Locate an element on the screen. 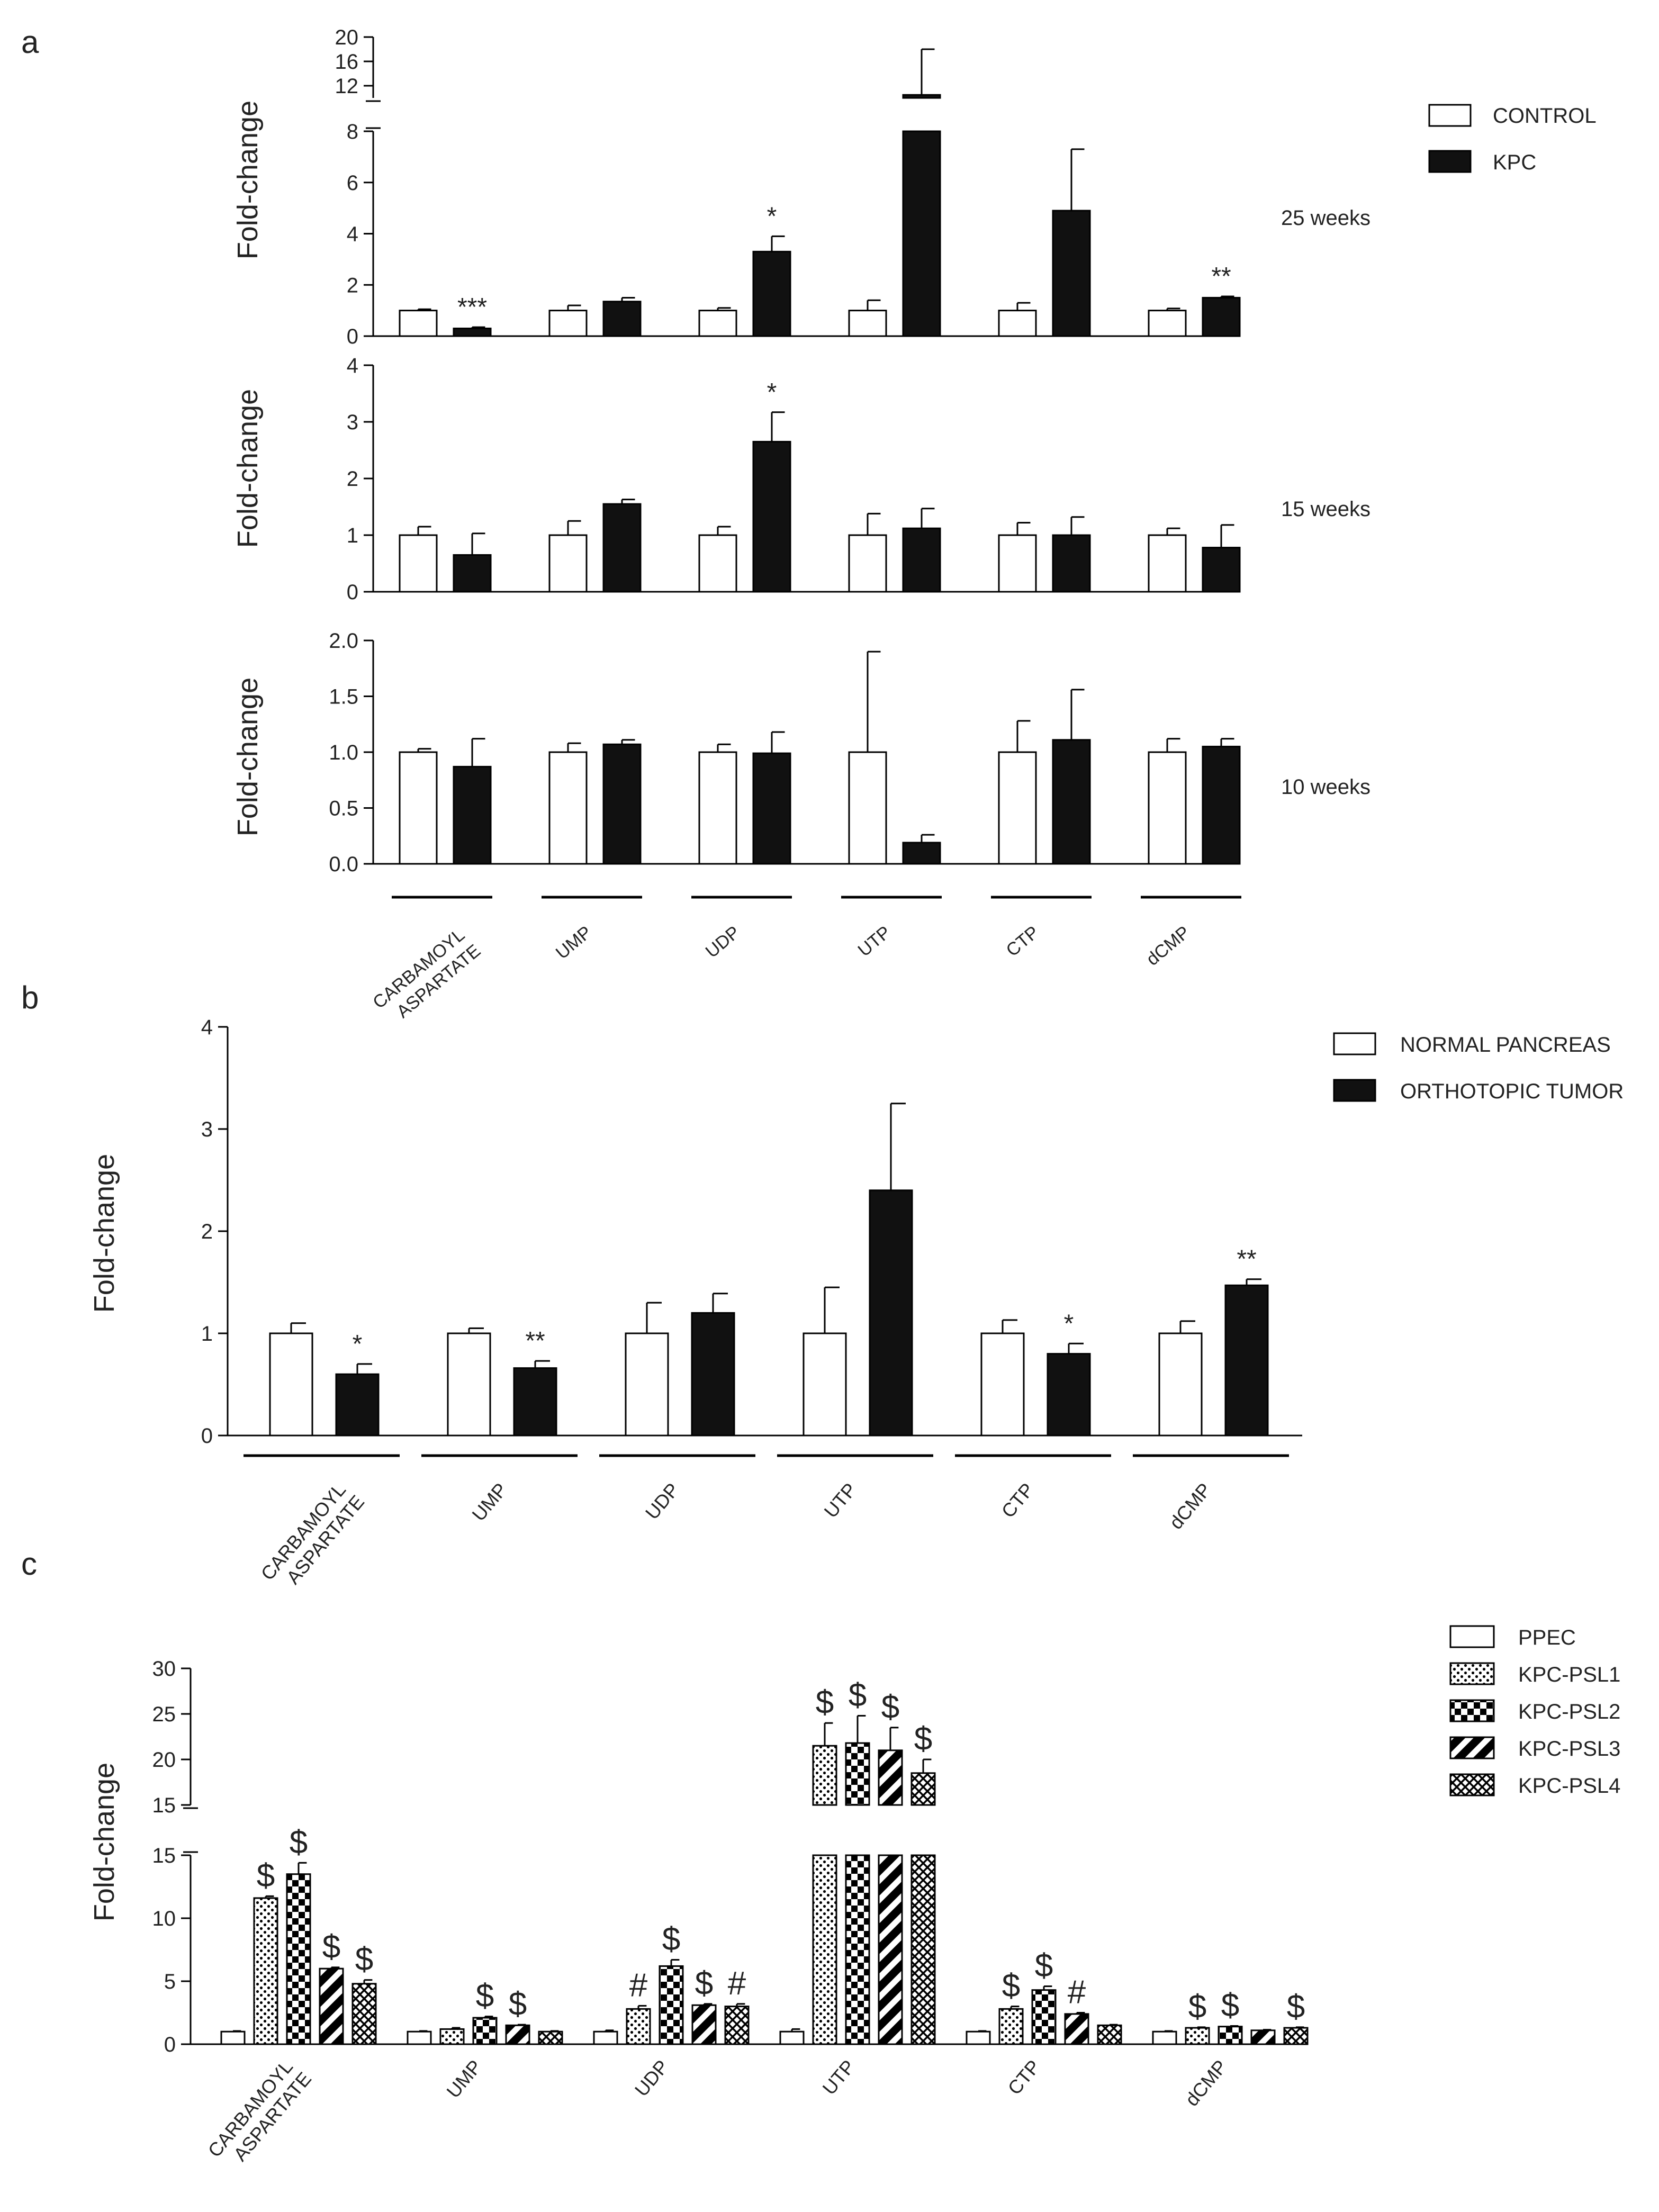  y-tick-label: 1 is located at coordinates (353, 535).